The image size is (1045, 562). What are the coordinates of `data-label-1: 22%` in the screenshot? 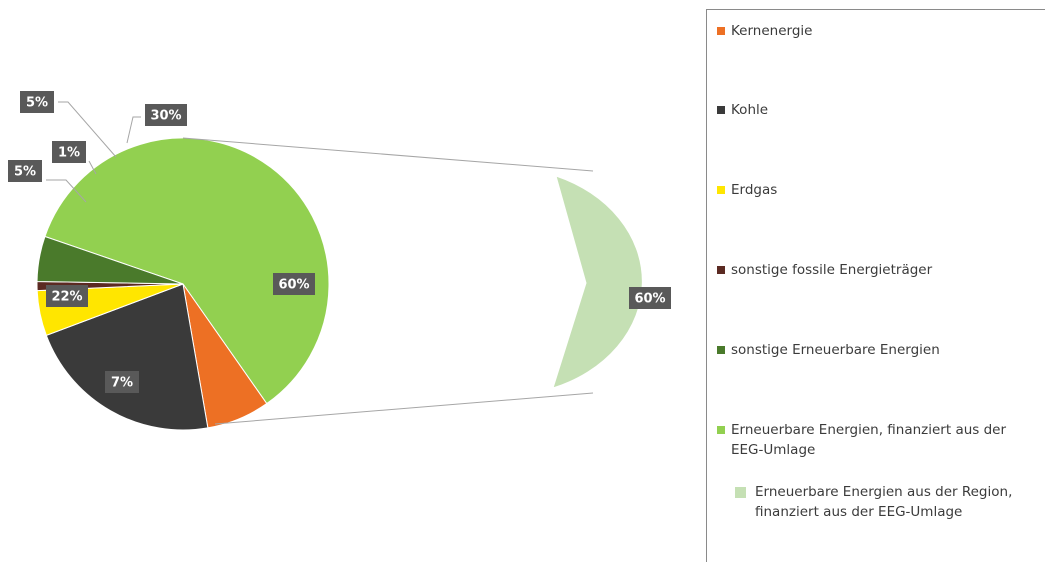 It's located at (67, 296).